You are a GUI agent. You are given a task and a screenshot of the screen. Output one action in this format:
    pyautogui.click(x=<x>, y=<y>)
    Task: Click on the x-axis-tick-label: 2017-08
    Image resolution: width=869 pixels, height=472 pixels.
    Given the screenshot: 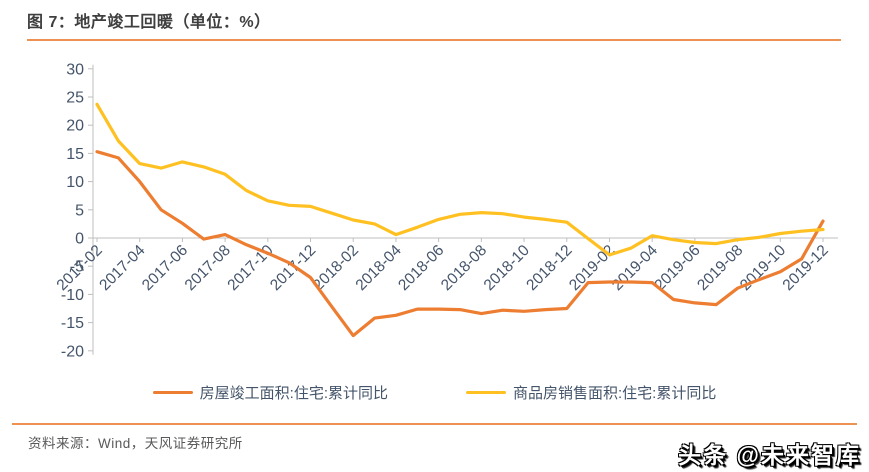 What is the action you would take?
    pyautogui.click(x=208, y=268)
    